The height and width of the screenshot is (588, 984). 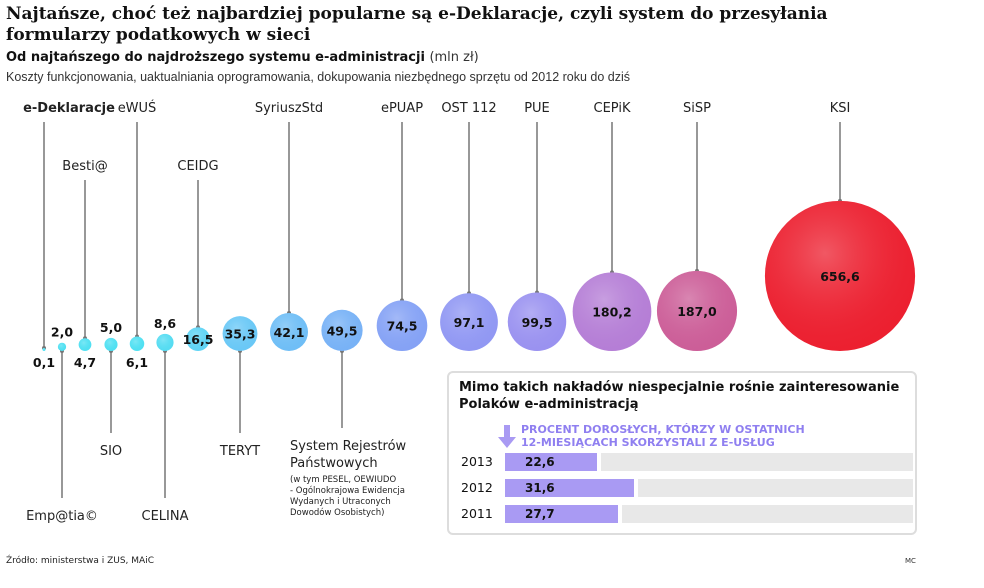 I want to click on system-name-label: CEIDG, so click(x=197, y=166).